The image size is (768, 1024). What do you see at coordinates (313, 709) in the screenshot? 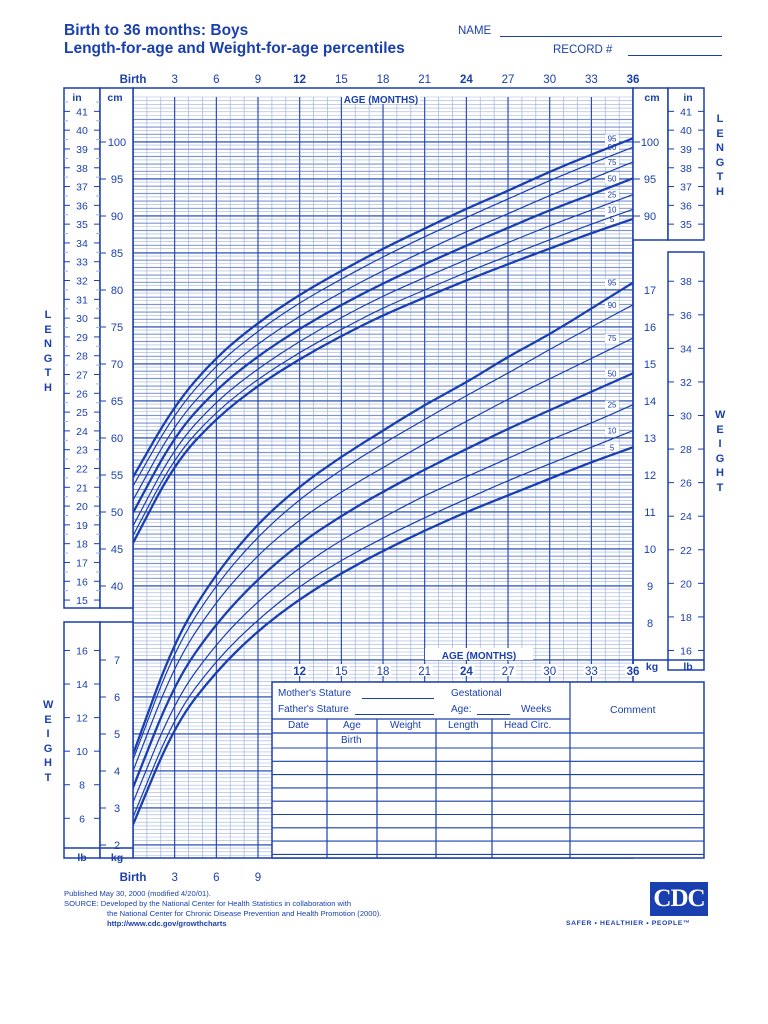
I see `fathers-stature-label: Father's Stature` at bounding box center [313, 709].